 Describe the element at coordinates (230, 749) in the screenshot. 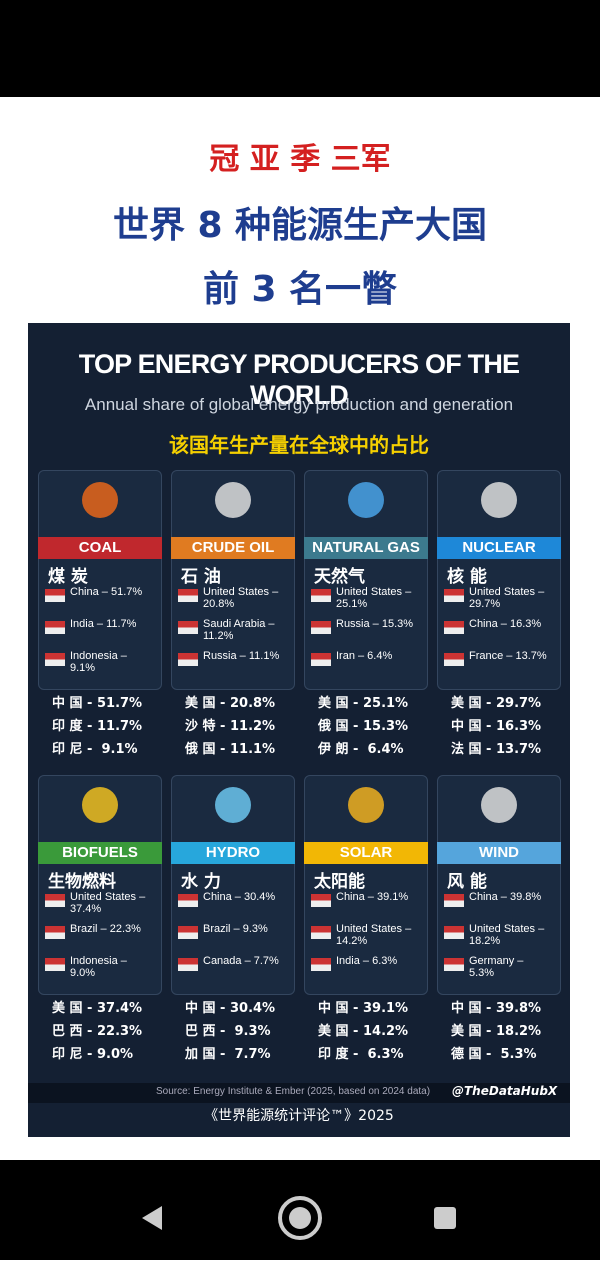

I see `summary-line: 俄 国 - 11.1%` at that location.